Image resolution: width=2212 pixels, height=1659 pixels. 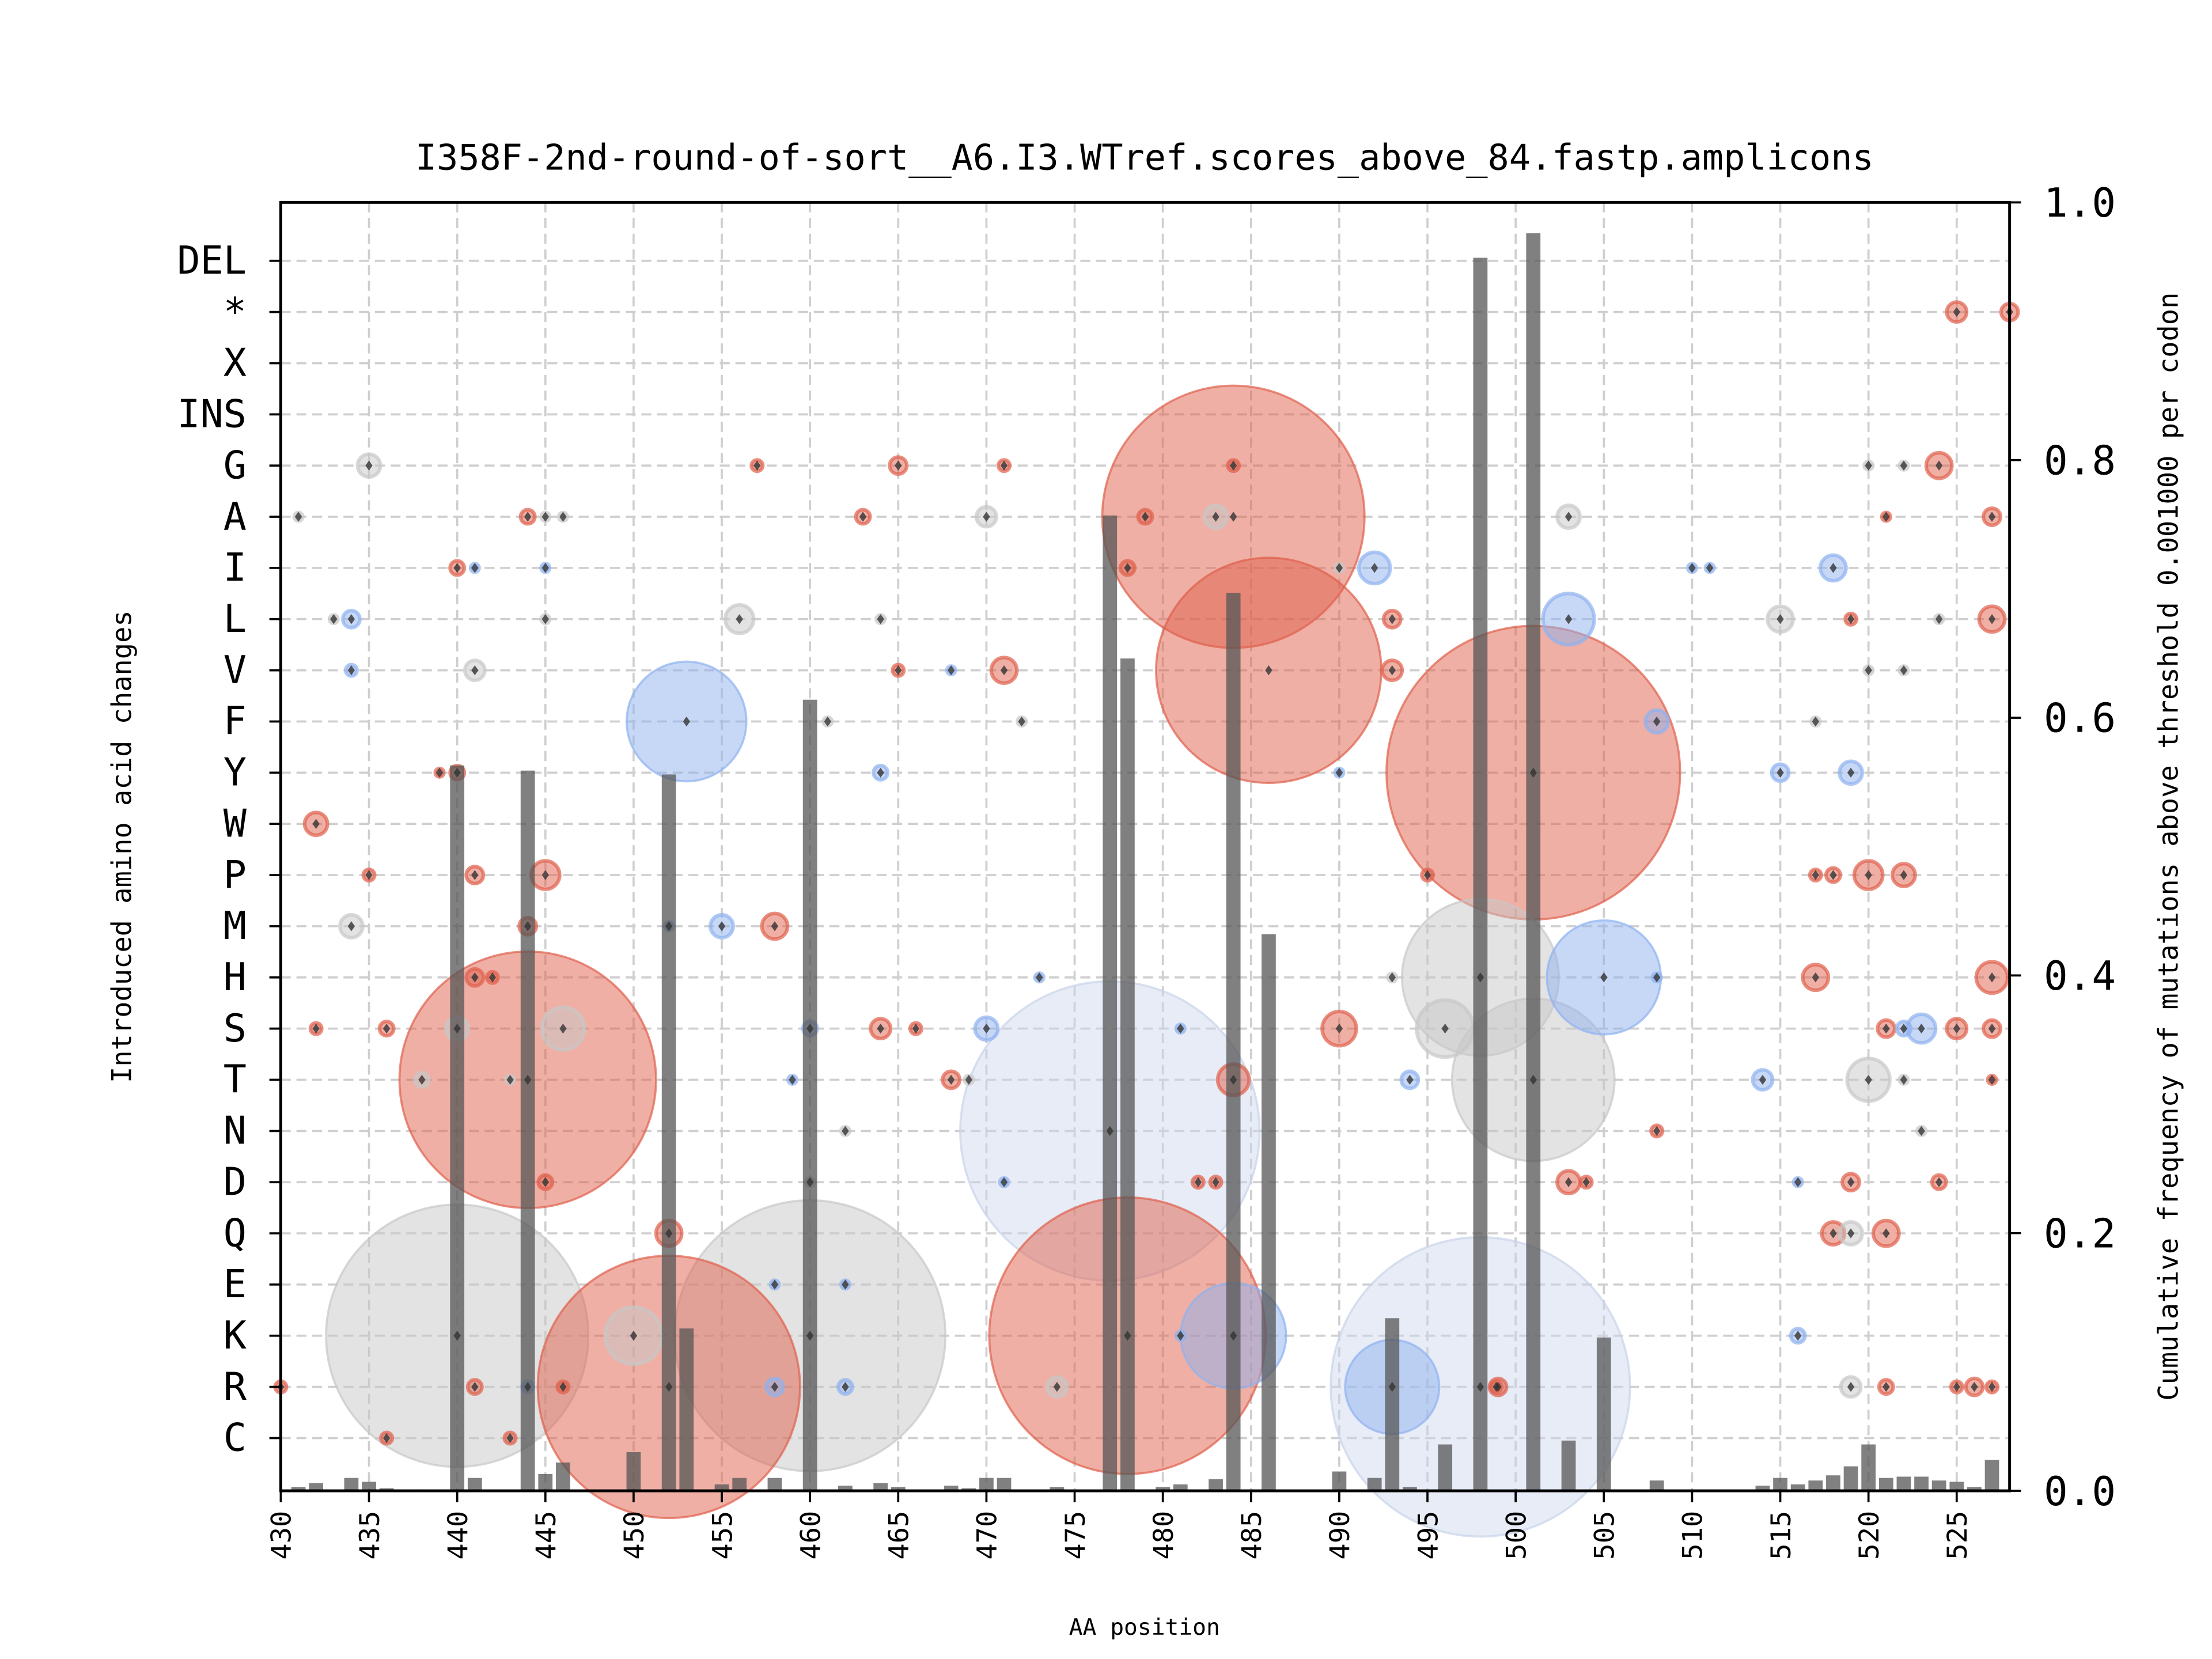 I want to click on x-tick-label: 440, so click(x=458, y=1535).